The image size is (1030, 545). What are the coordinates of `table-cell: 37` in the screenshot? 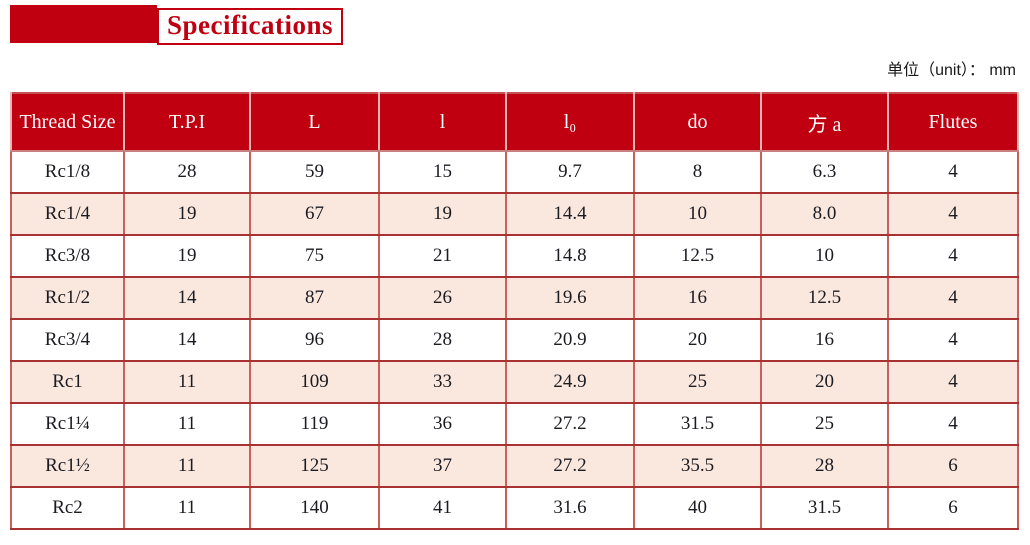 It's located at (442, 466).